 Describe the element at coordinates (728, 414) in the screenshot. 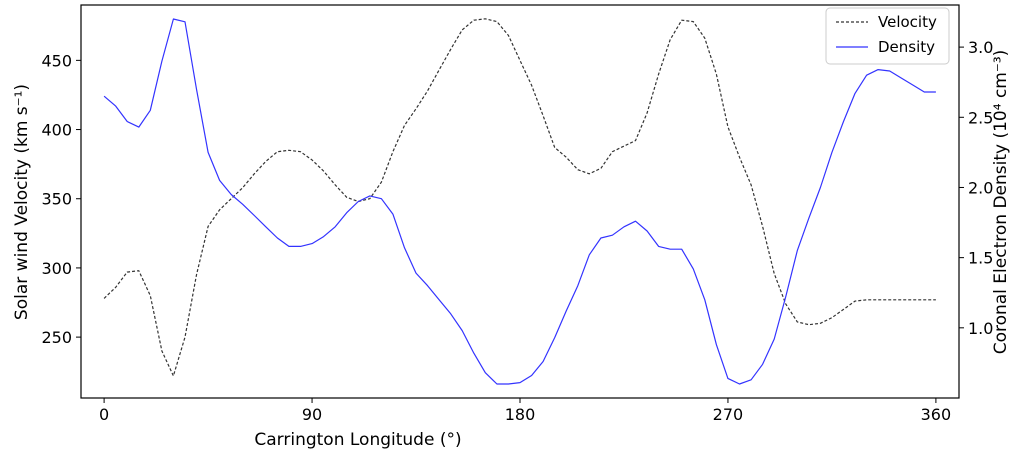

I see `x-tick-label: 270` at that location.